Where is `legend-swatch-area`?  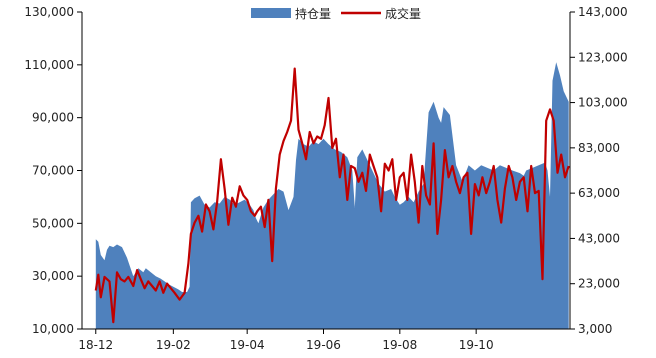 legend-swatch-area is located at coordinates (271, 13).